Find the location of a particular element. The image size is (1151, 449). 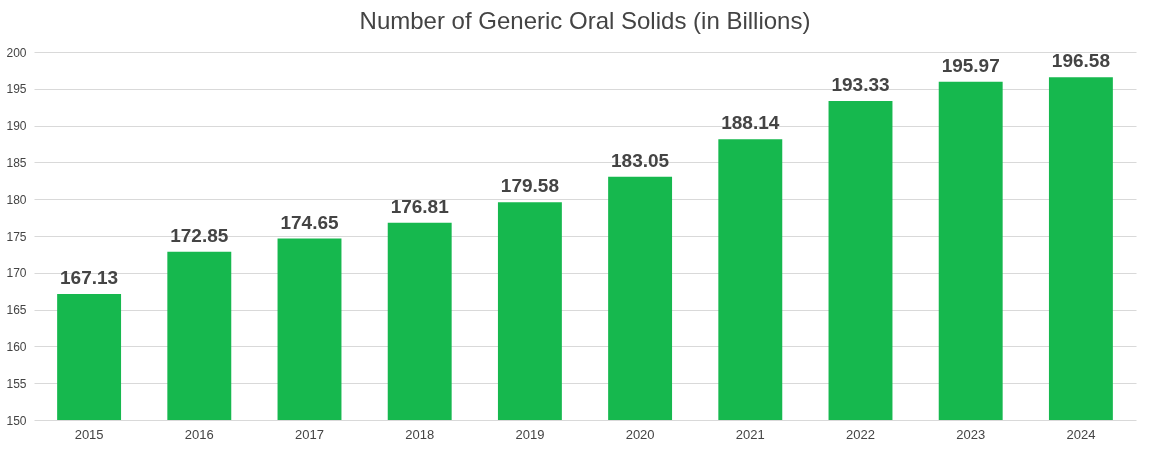

chart-title: Number of Generic Oral Solids (in Billions) is located at coordinates (585, 20).